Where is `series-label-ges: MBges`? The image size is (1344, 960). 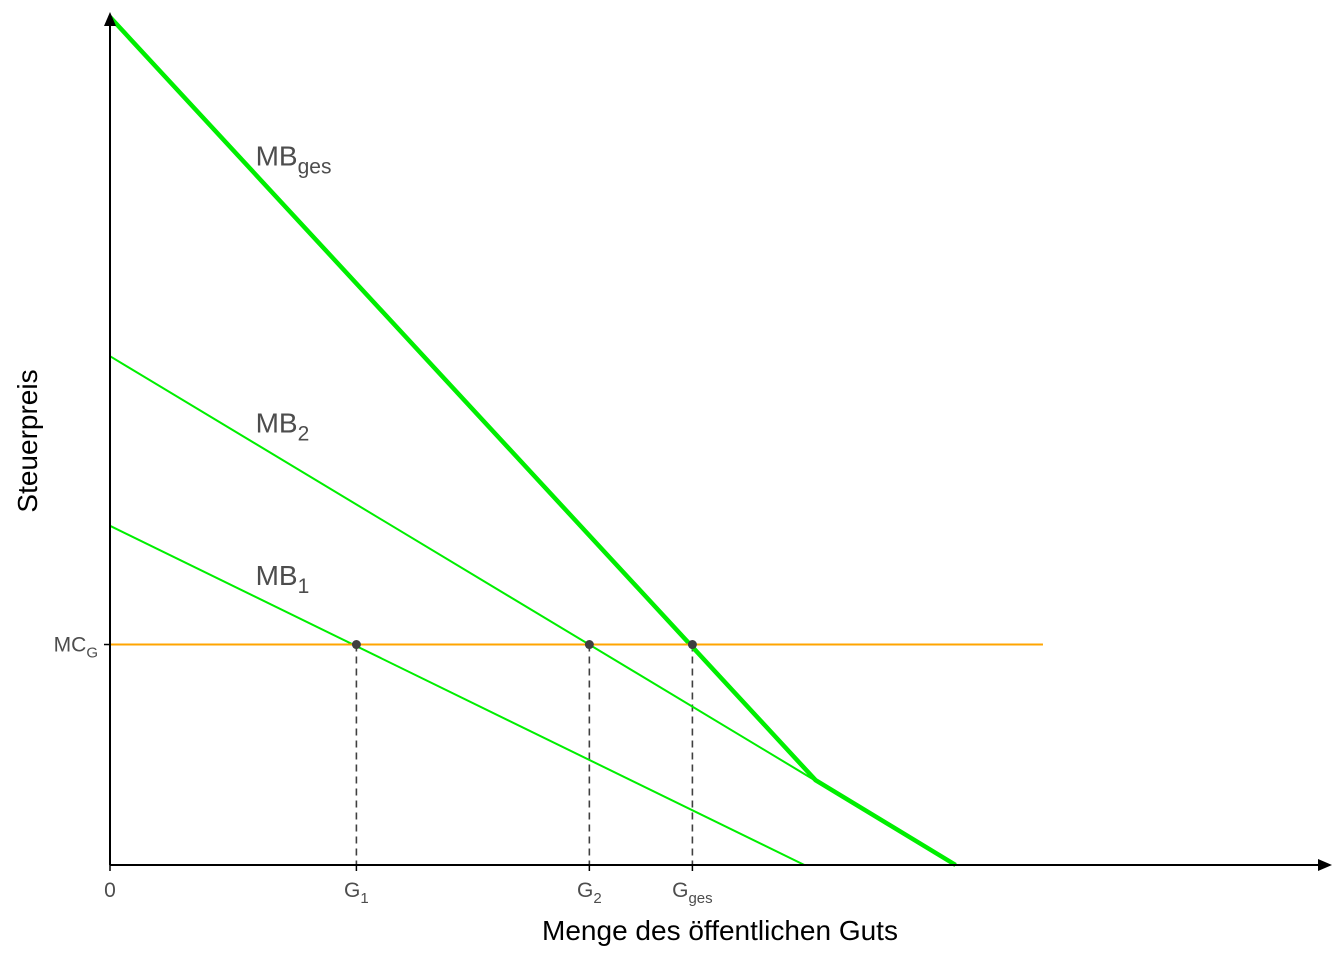
series-label-ges: MBges is located at coordinates (294, 159).